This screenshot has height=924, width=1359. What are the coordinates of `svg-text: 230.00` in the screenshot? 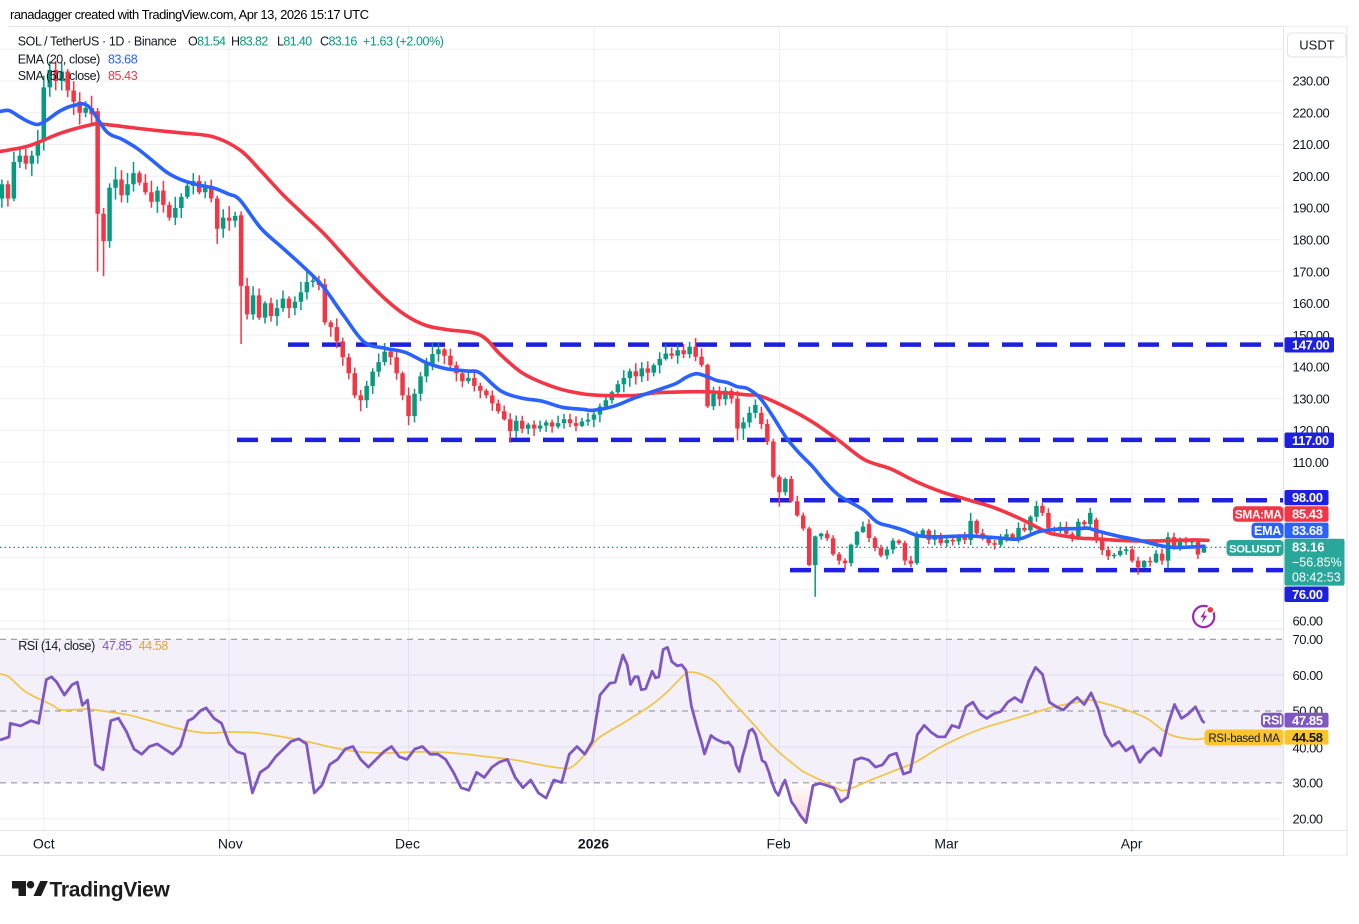 It's located at (1311, 81).